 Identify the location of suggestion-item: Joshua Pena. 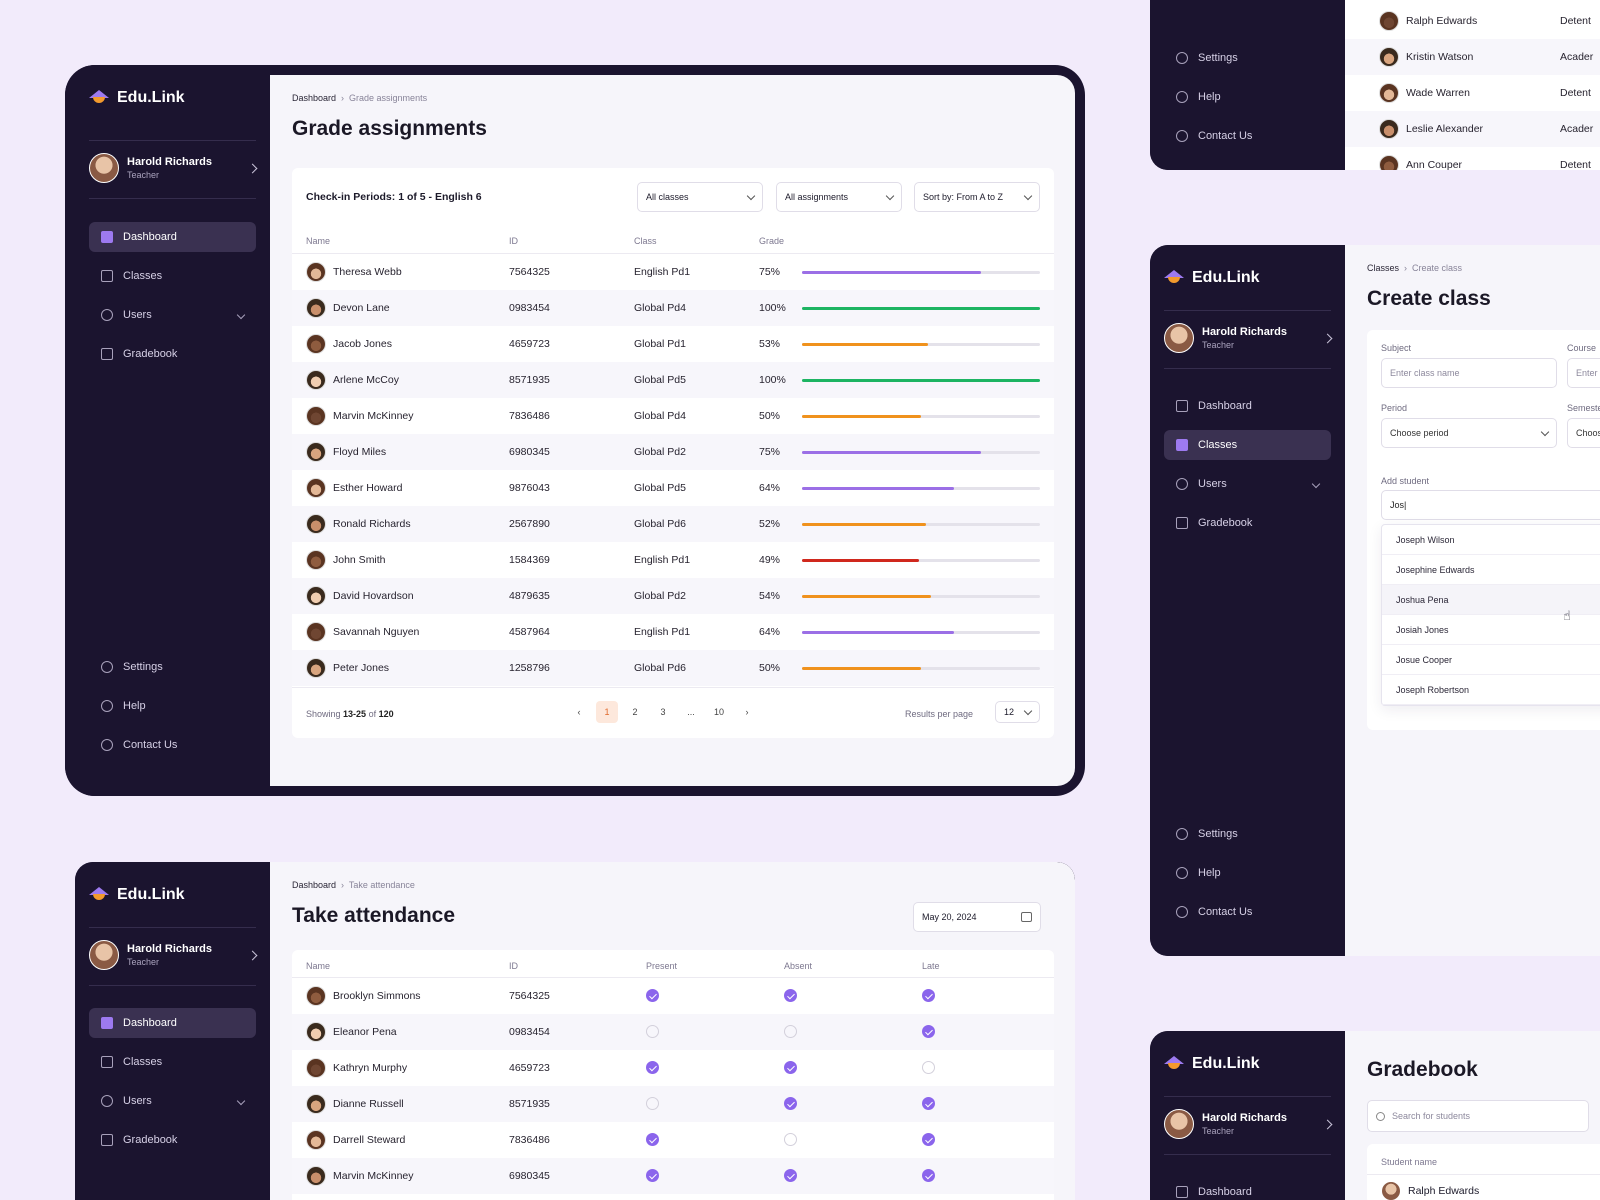
(1491, 600).